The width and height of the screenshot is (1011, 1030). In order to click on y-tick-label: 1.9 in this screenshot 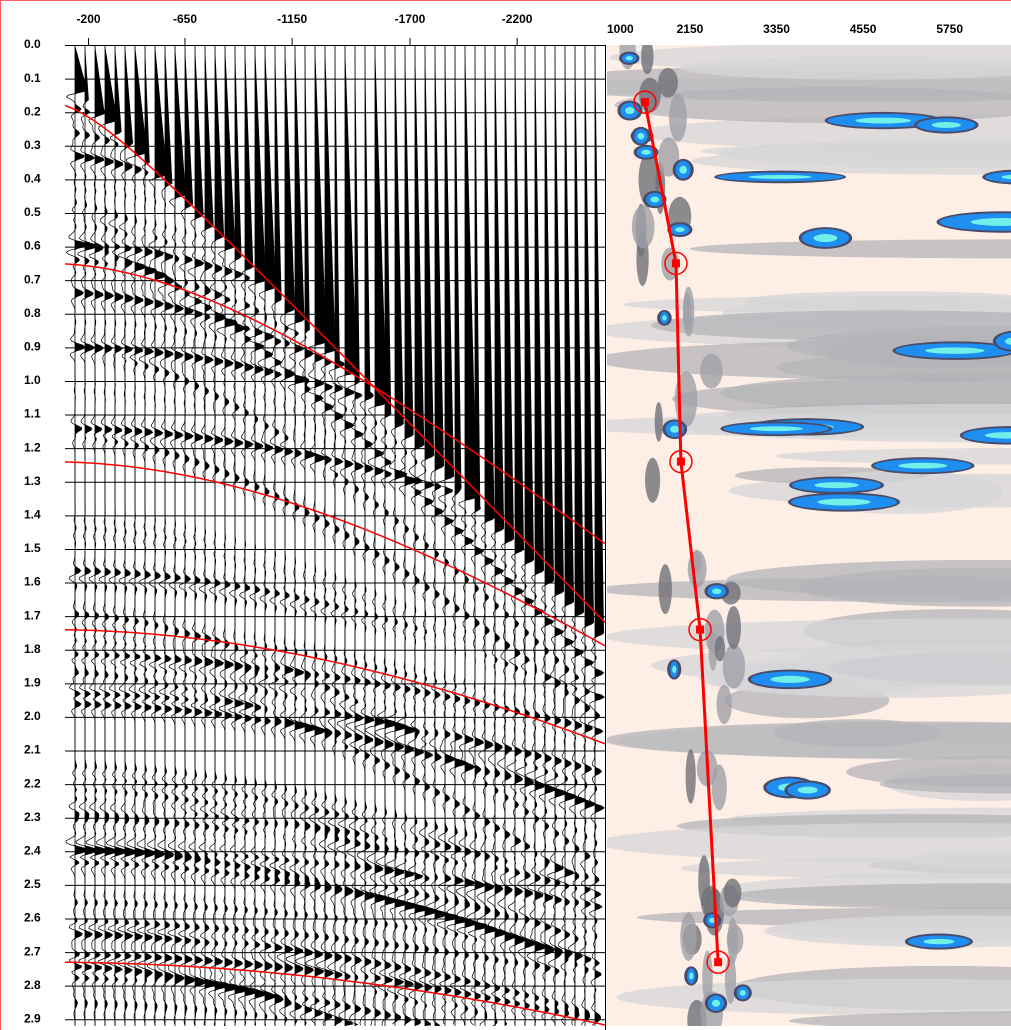, I will do `click(32, 682)`.